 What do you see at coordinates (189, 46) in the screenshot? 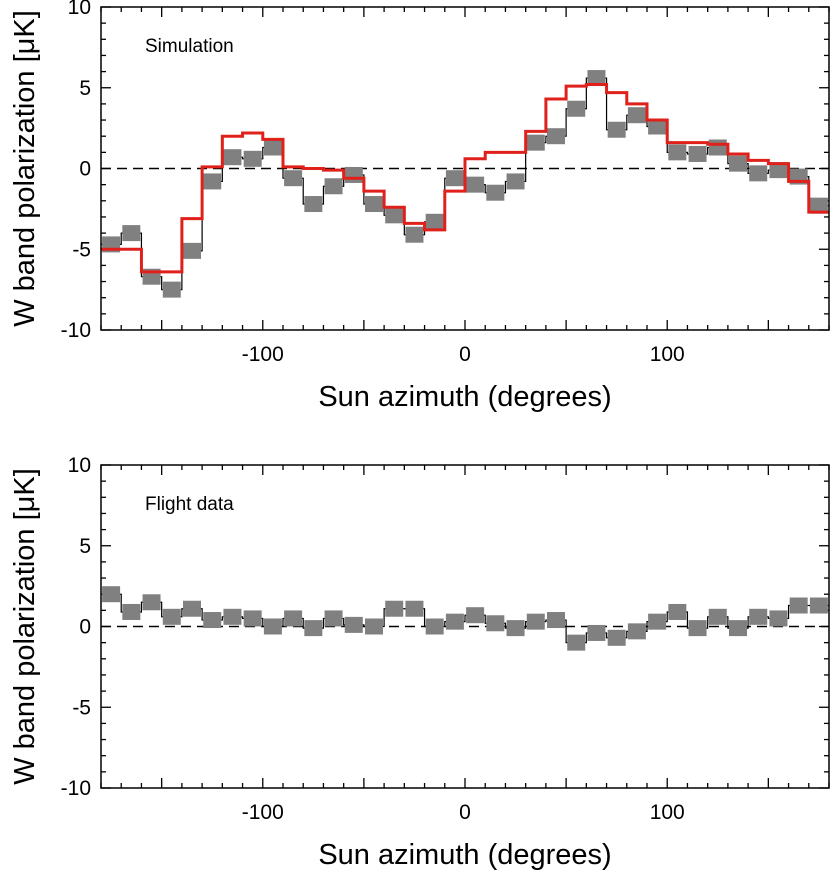
I see `sim-panel-label: Simulation` at bounding box center [189, 46].